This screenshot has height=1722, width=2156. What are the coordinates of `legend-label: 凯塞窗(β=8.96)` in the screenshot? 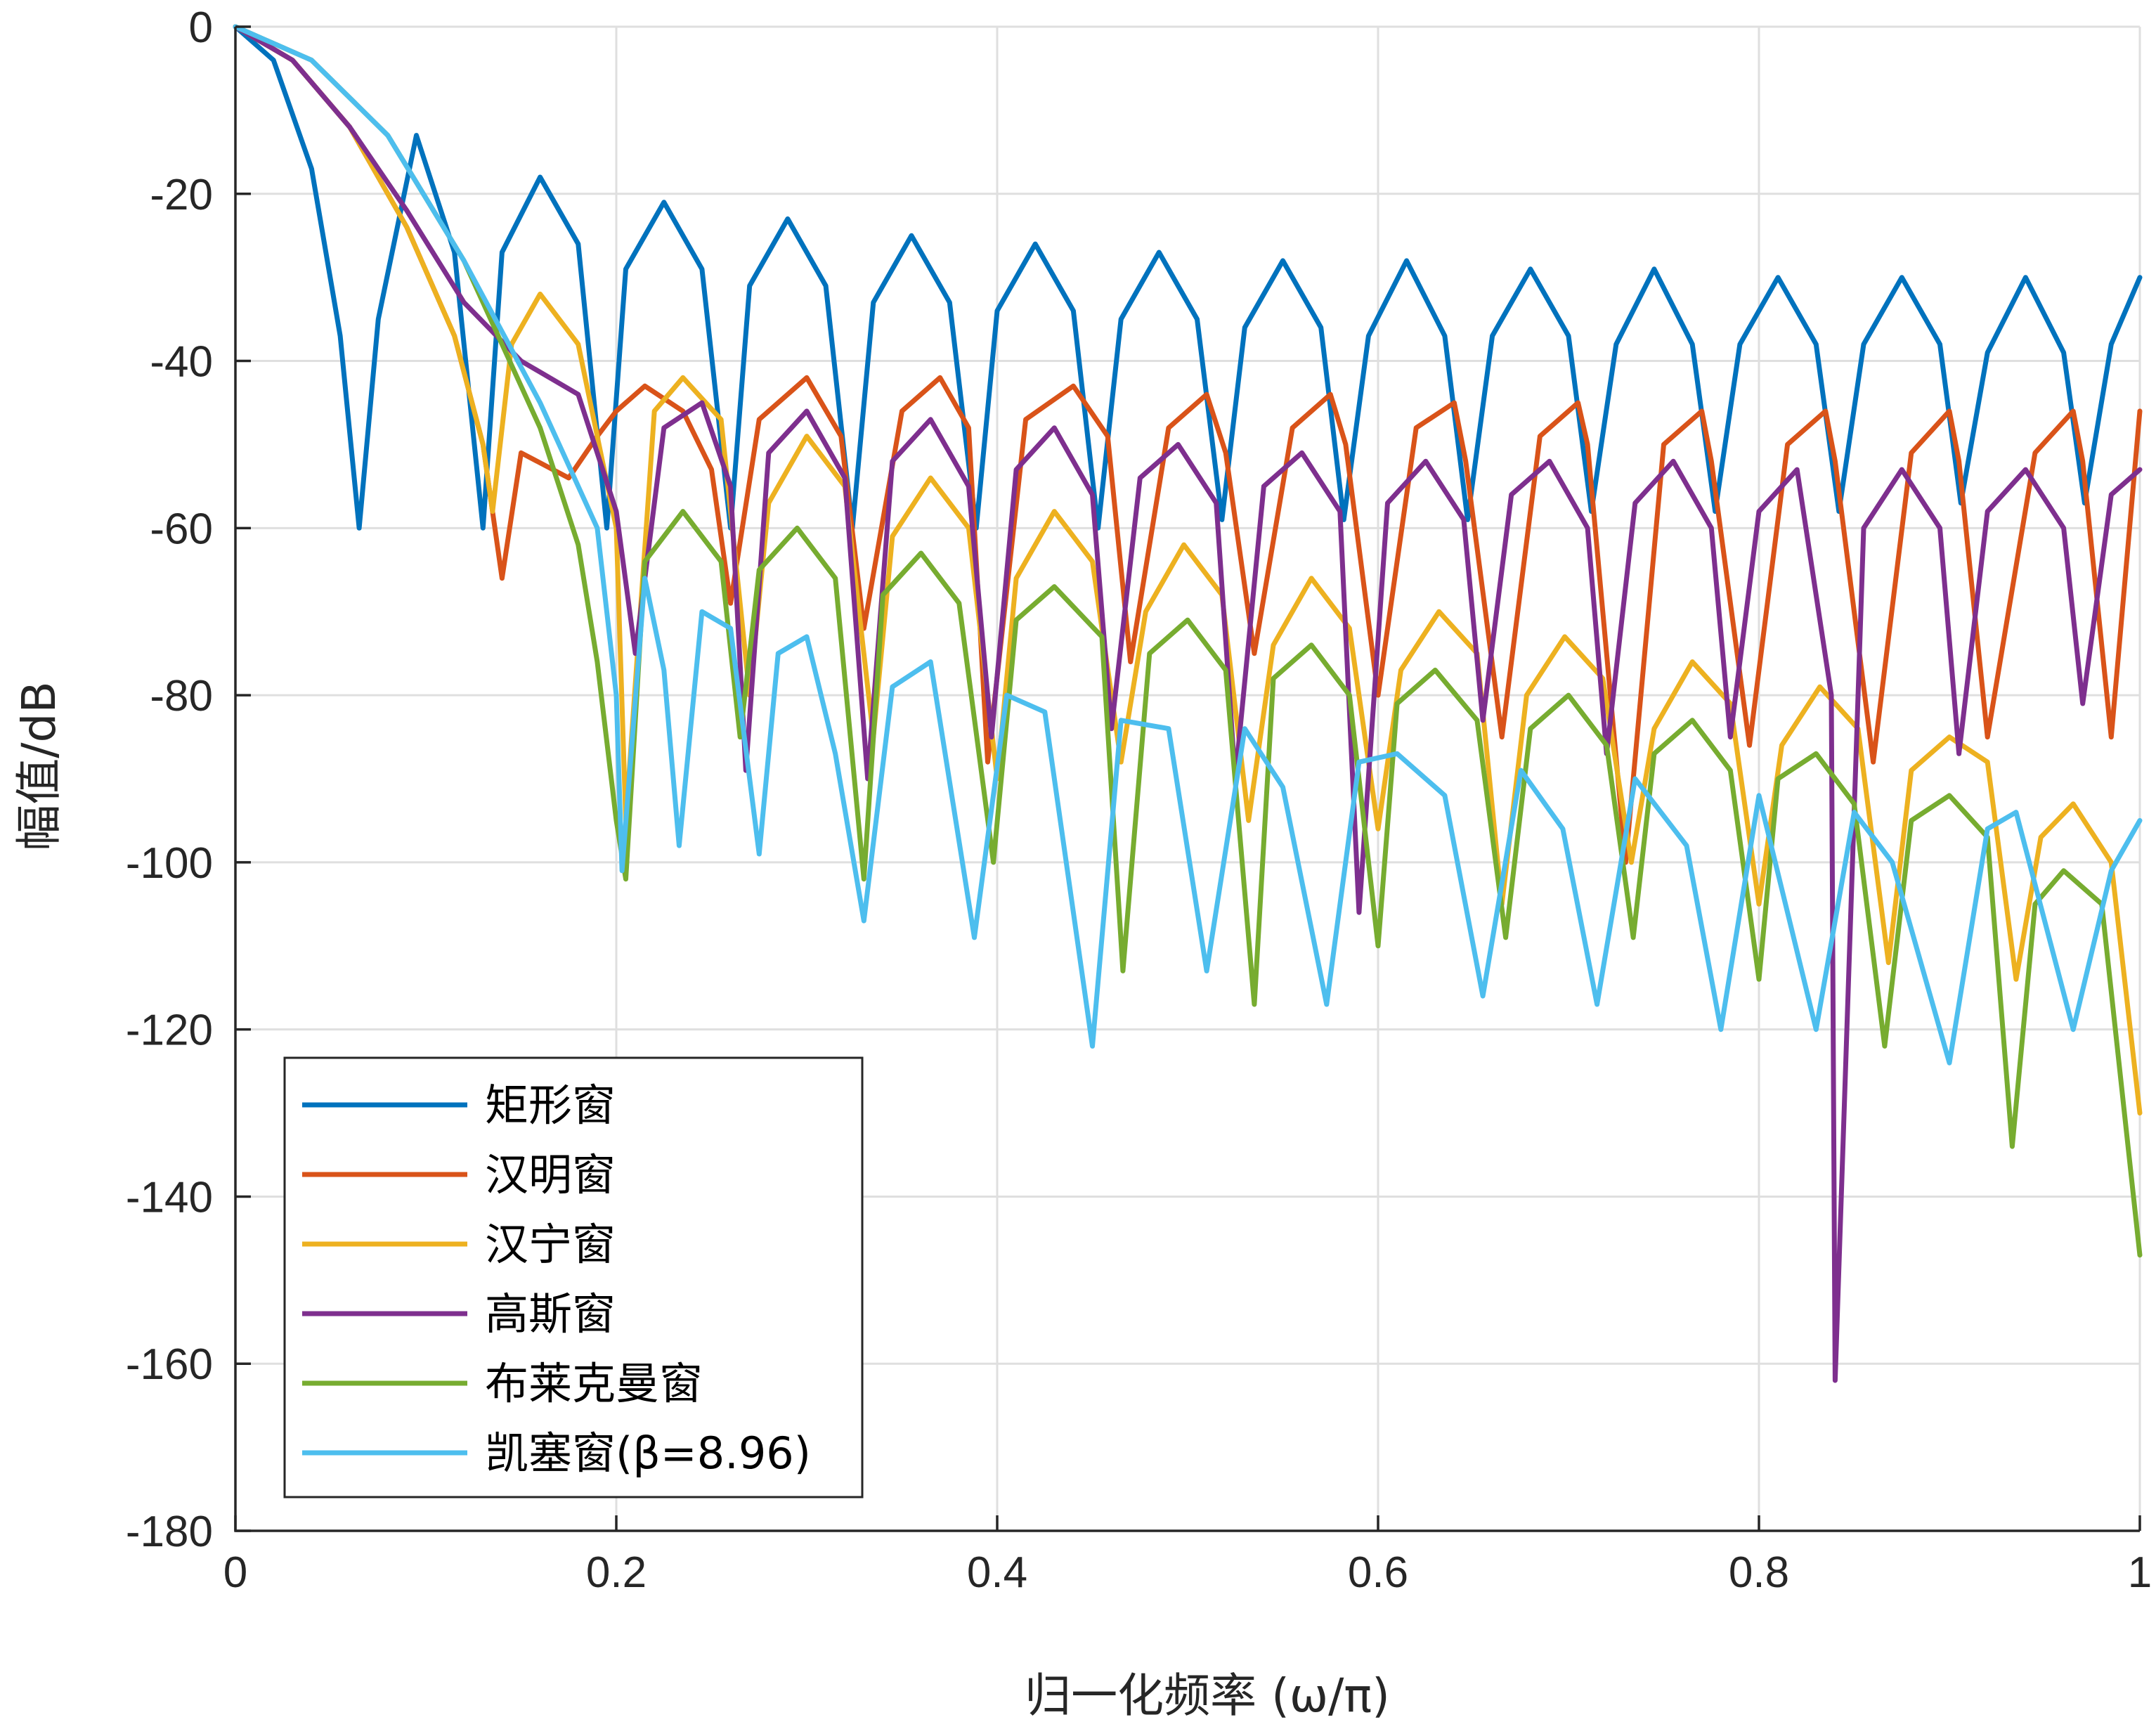 It's located at (648, 1453).